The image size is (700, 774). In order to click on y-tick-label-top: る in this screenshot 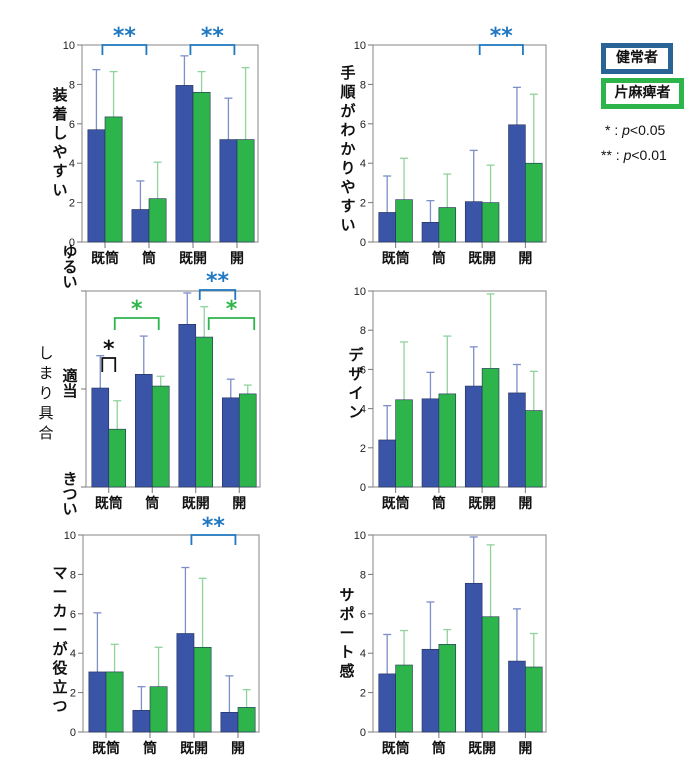, I will do `click(69, 267)`.